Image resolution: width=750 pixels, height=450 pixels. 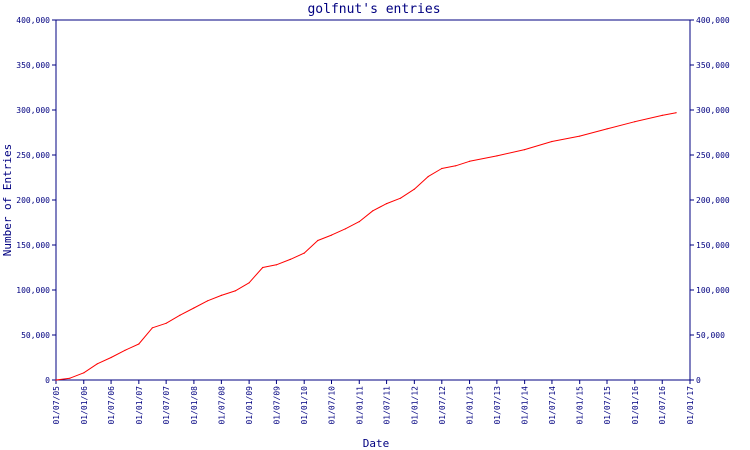 What do you see at coordinates (84, 405) in the screenshot?
I see `x-tick-label: 01/01/06` at bounding box center [84, 405].